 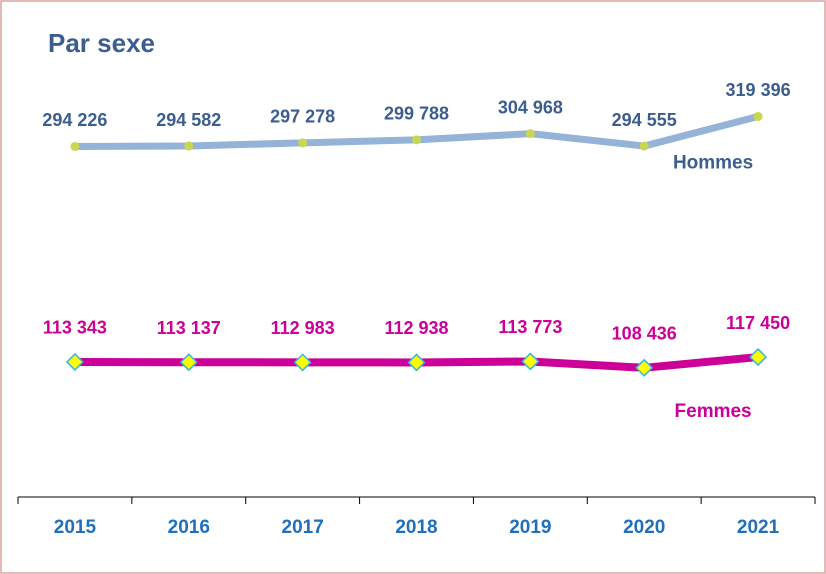 I want to click on series-label: Hommes, so click(x=713, y=162).